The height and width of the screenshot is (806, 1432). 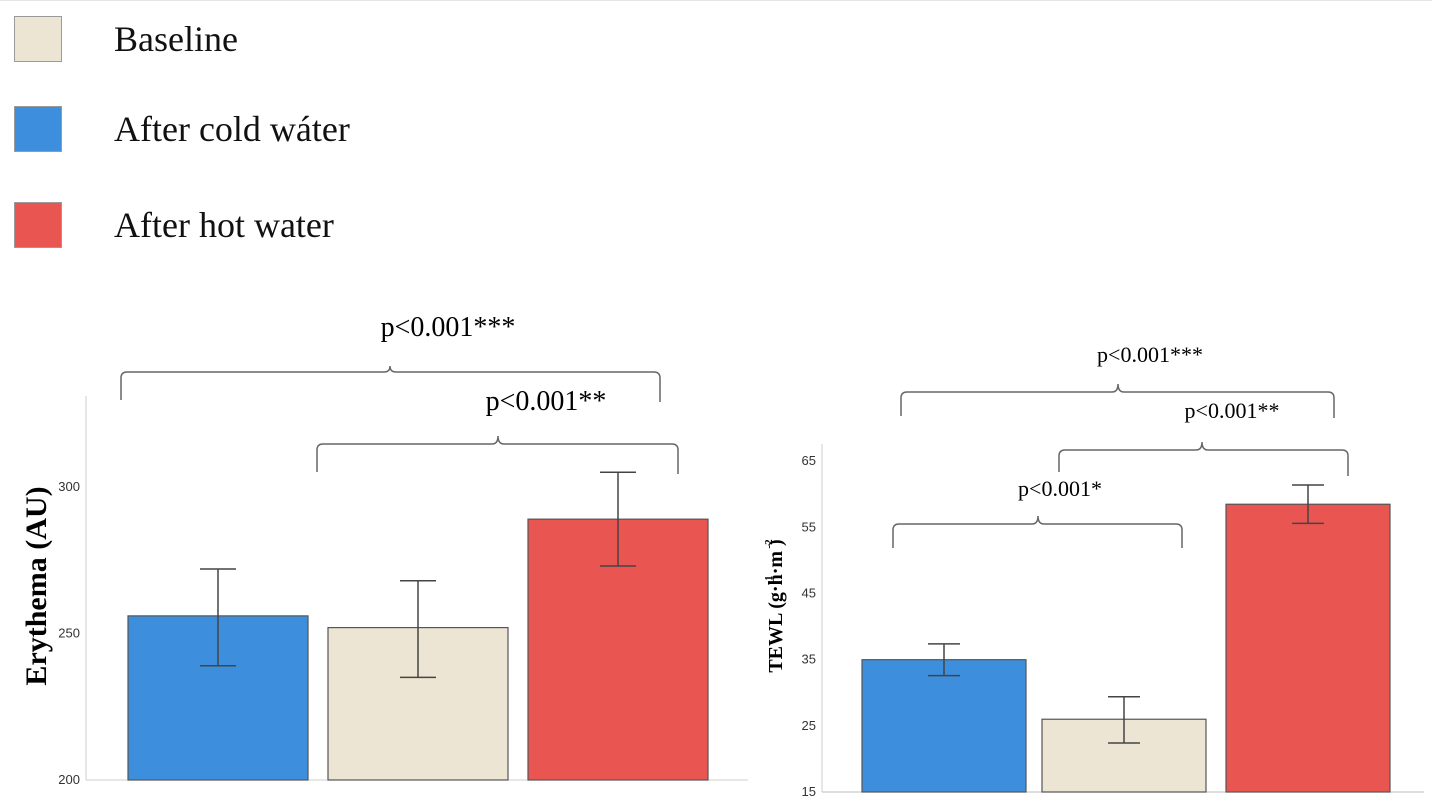 I want to click on tewl-annotation-3: p<0.001*, so click(x=1060, y=488).